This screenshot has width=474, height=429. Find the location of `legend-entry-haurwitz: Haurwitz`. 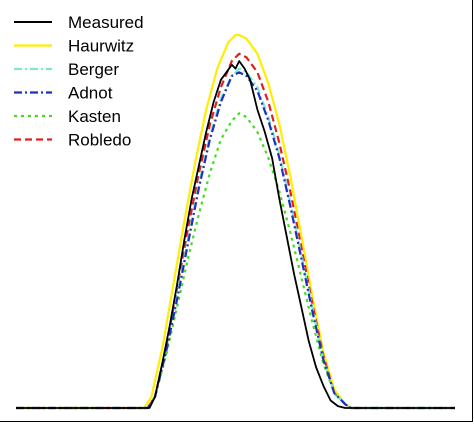

legend-entry-haurwitz: Haurwitz is located at coordinates (74, 46).